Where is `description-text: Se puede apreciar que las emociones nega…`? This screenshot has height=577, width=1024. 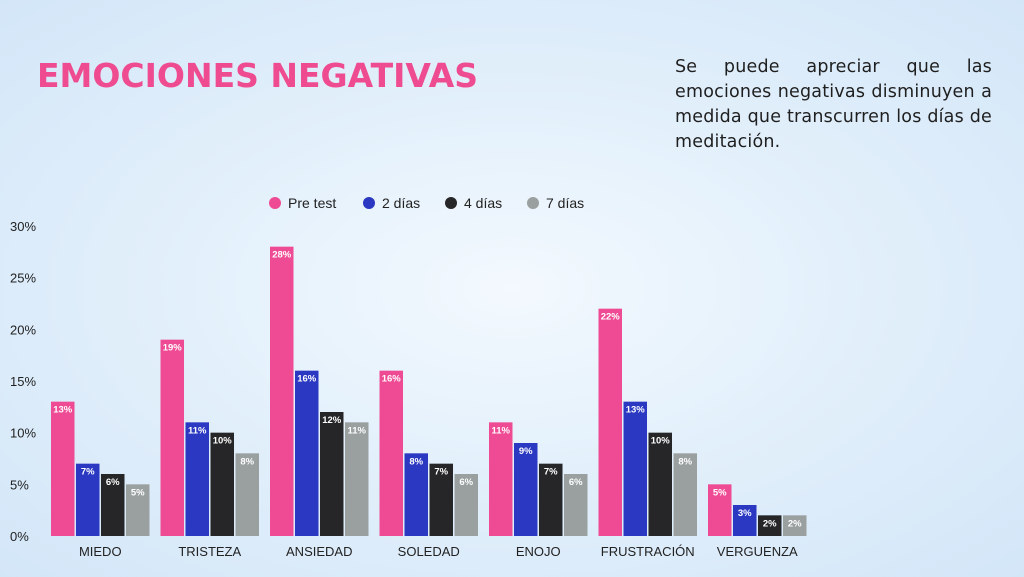 description-text: Se puede apreciar que las emociones nega… is located at coordinates (833, 104).